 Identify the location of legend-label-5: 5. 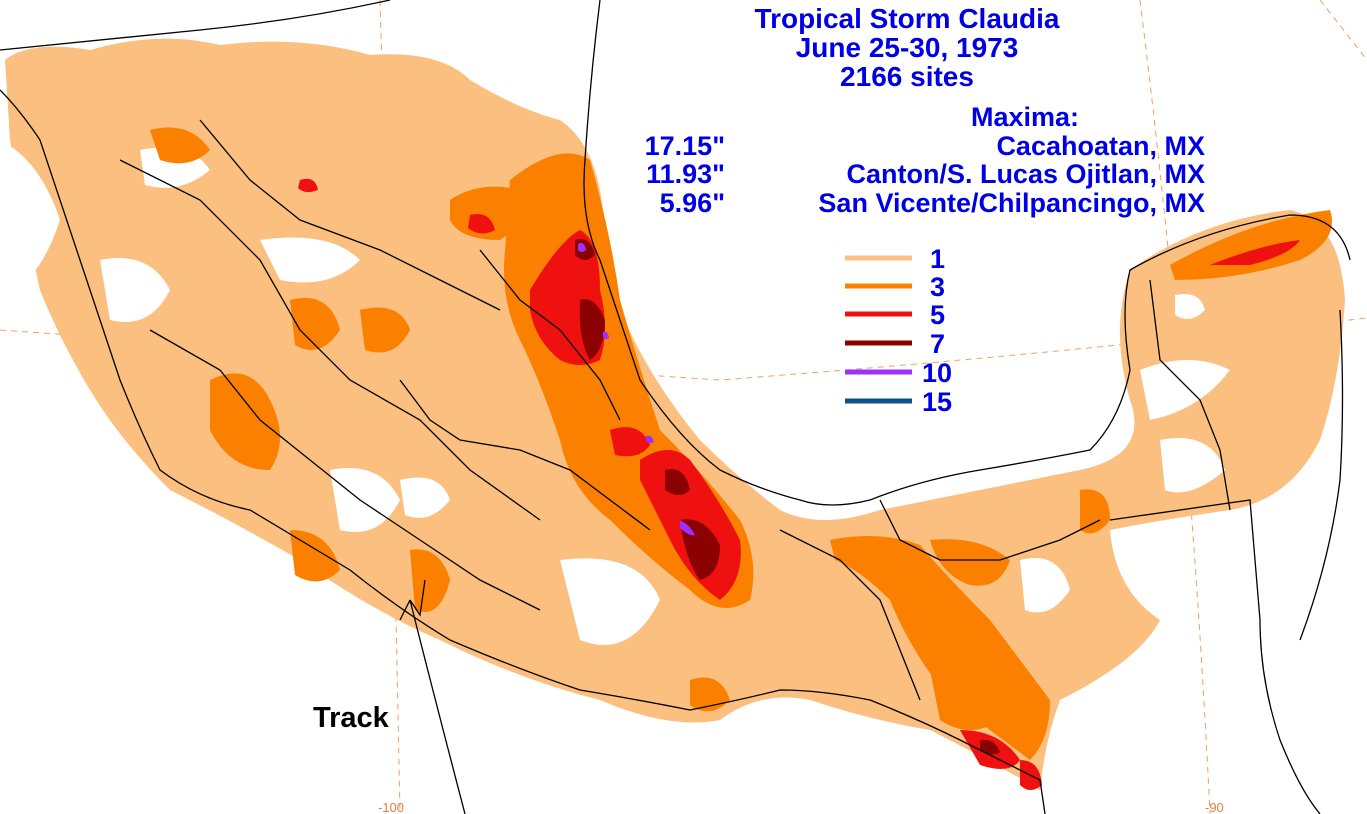
(937, 315).